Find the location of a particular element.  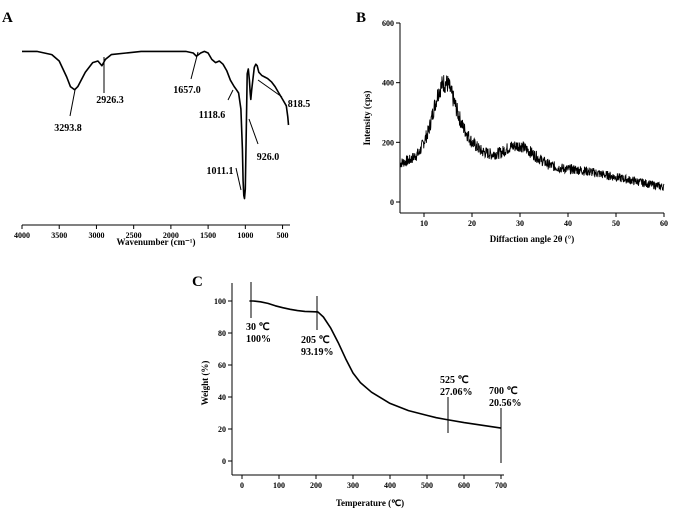

b-y-tick-label: 400 is located at coordinates (388, 83).